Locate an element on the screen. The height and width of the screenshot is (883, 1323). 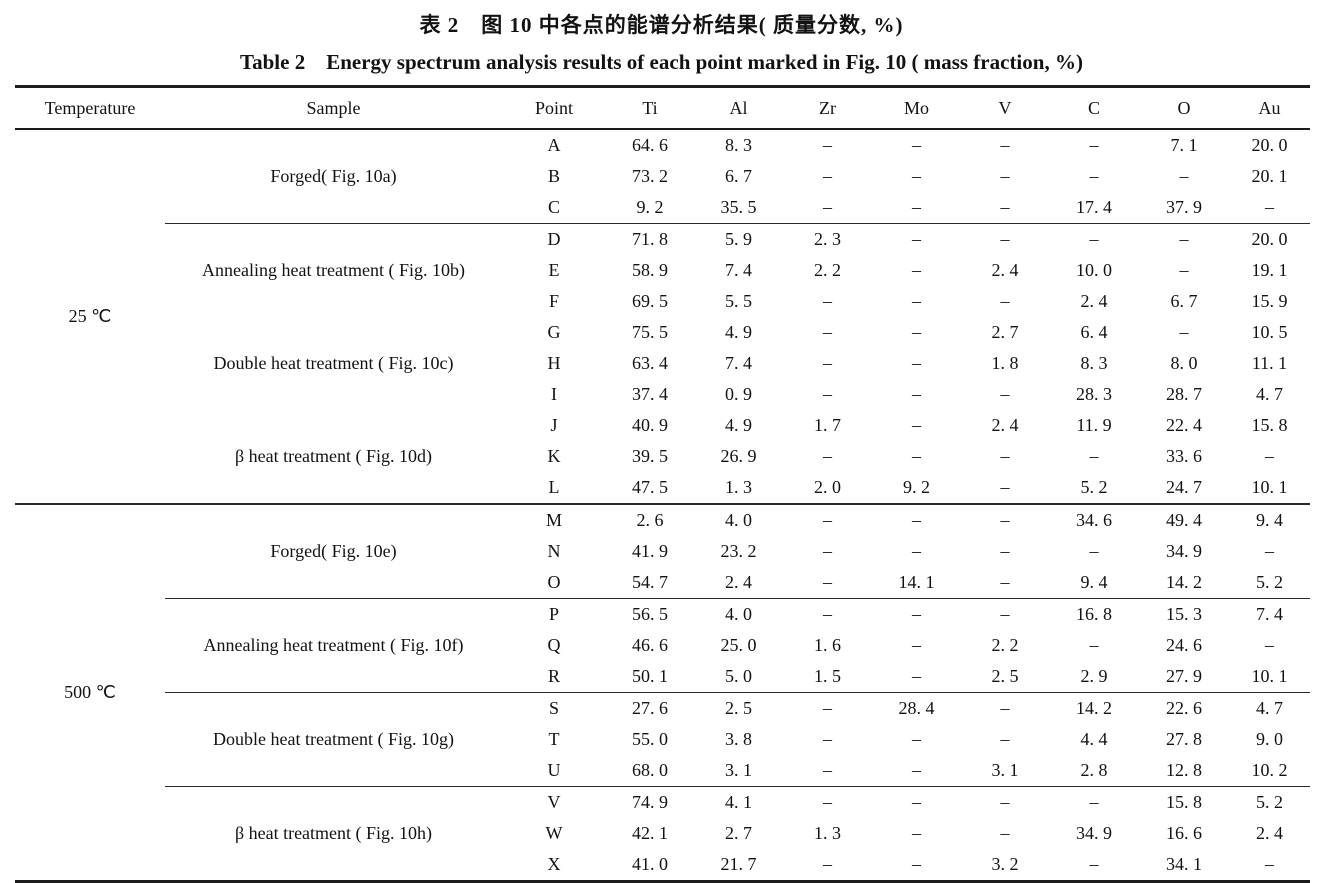
value-cell-al: 25. 0 is located at coordinates (738, 645).